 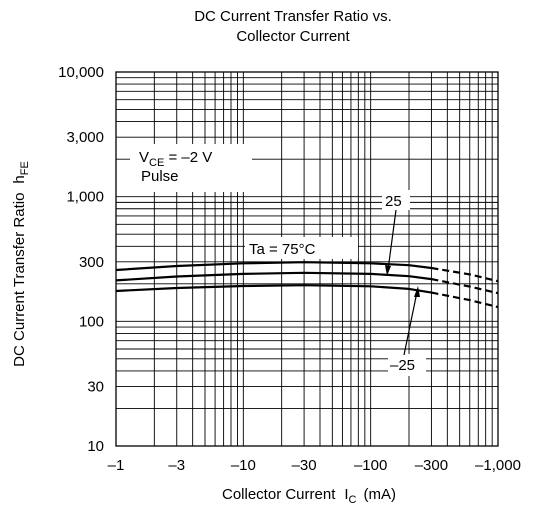 I want to click on y-tick-label: 10, so click(x=95, y=446).